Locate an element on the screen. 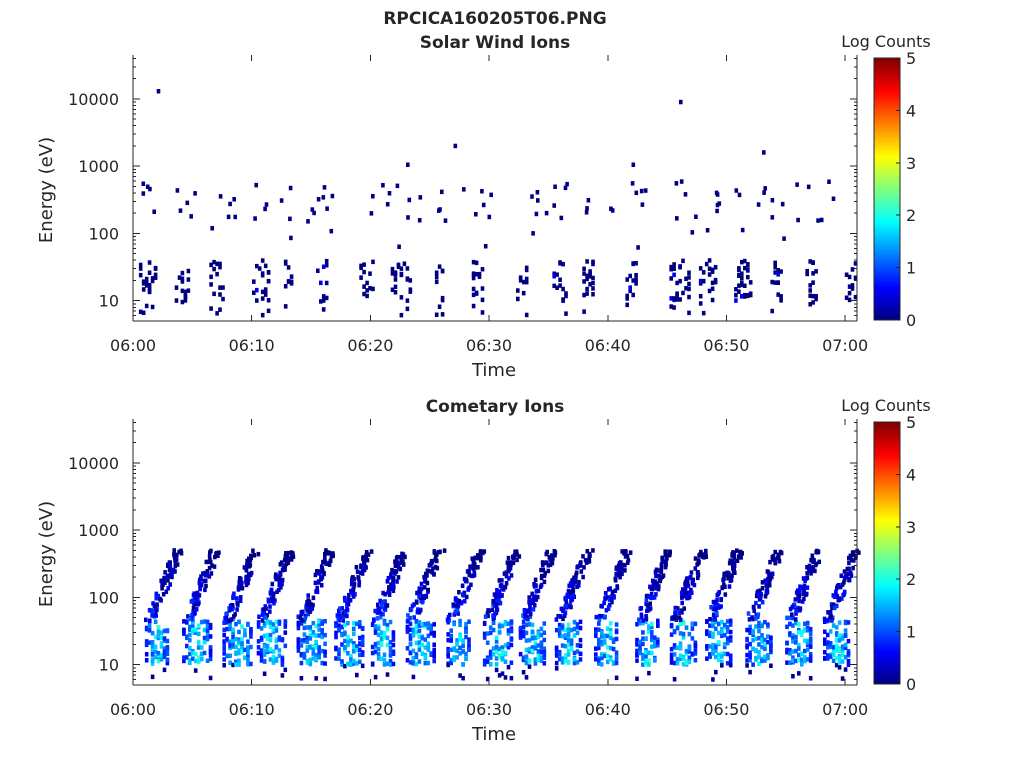 This screenshot has height=768, width=1024. colorbar-frame is located at coordinates (887, 553).